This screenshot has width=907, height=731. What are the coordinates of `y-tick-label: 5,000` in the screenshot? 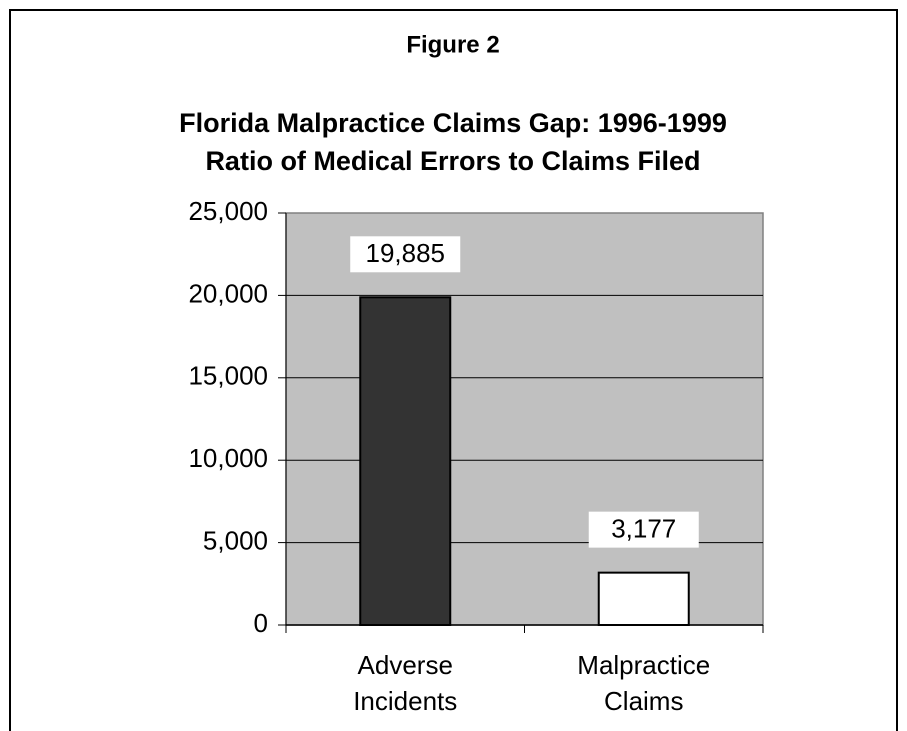 It's located at (235, 540).